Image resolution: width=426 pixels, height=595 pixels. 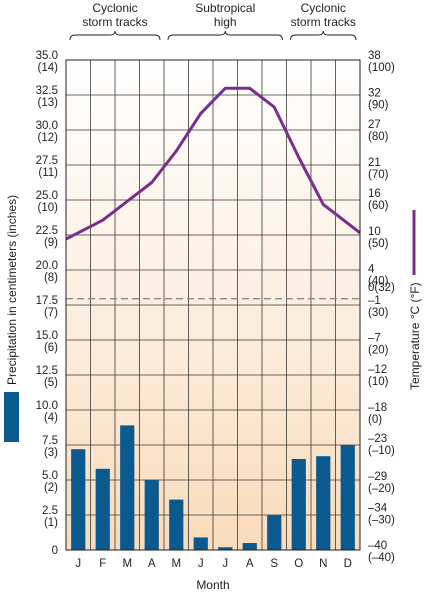 I want to click on left-tick-label-inches: (5), so click(x=51, y=383).